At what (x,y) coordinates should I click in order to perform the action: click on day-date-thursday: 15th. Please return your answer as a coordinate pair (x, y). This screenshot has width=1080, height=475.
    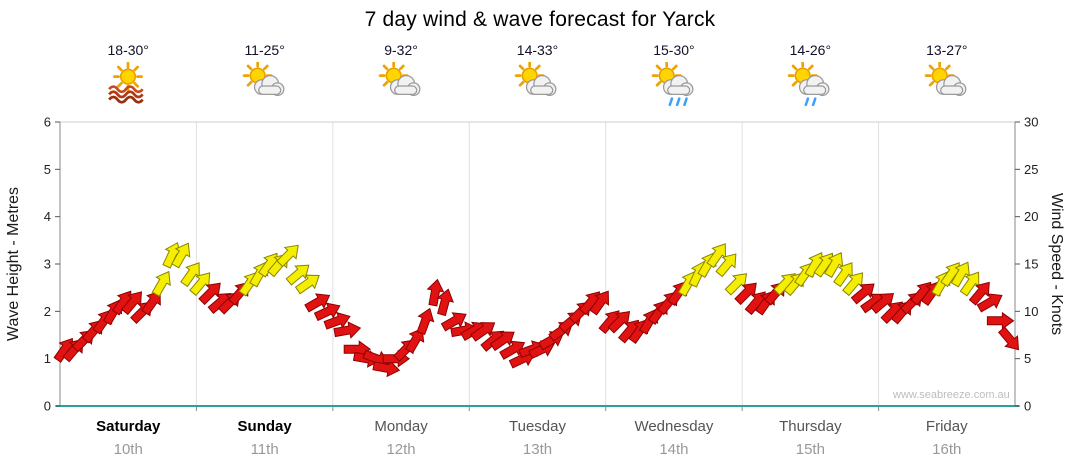
    Looking at the image, I should click on (810, 449).